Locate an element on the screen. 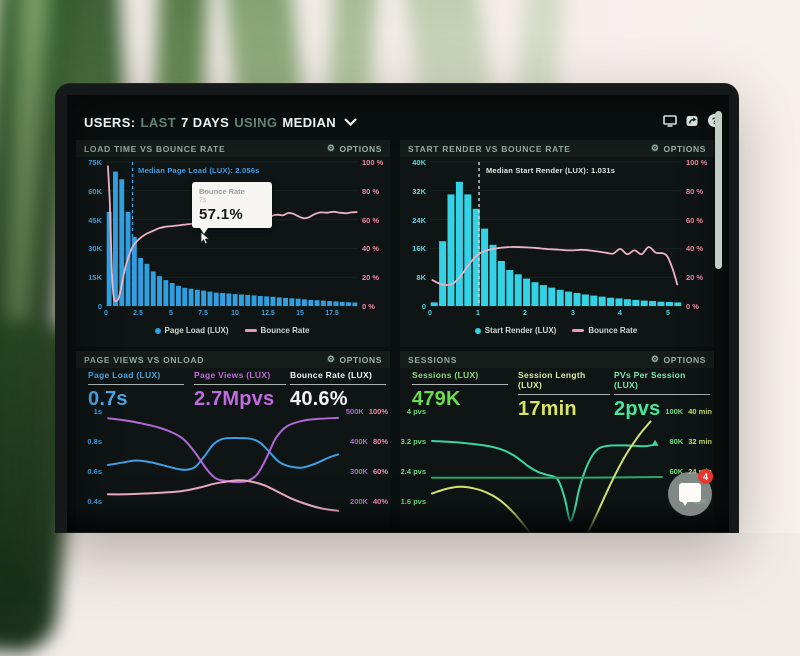 Image resolution: width=800 pixels, height=656 pixels. legend-page-load: Page Load (LUX) is located at coordinates (191, 330).